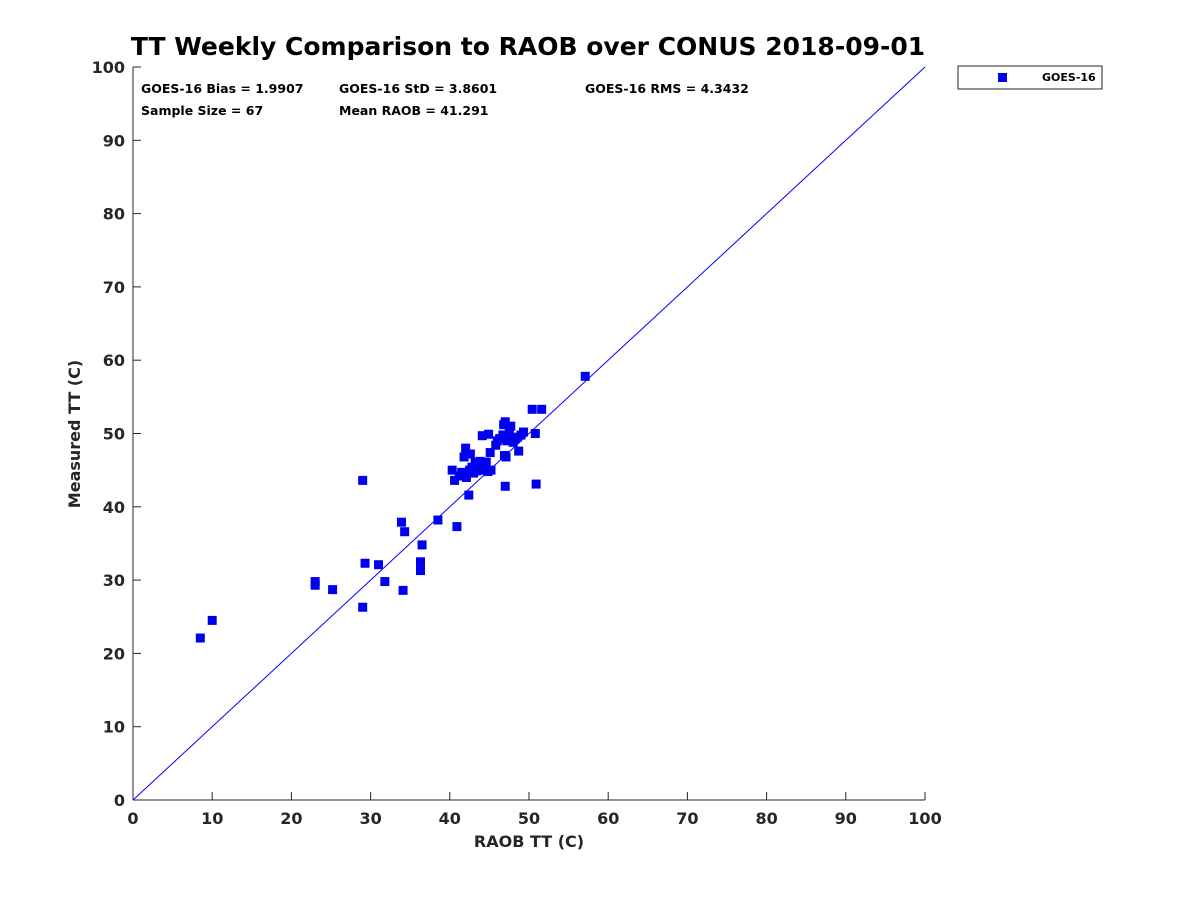 This screenshot has width=1200, height=900. Describe the element at coordinates (608, 818) in the screenshot. I see `x-tick-label: 60` at that location.